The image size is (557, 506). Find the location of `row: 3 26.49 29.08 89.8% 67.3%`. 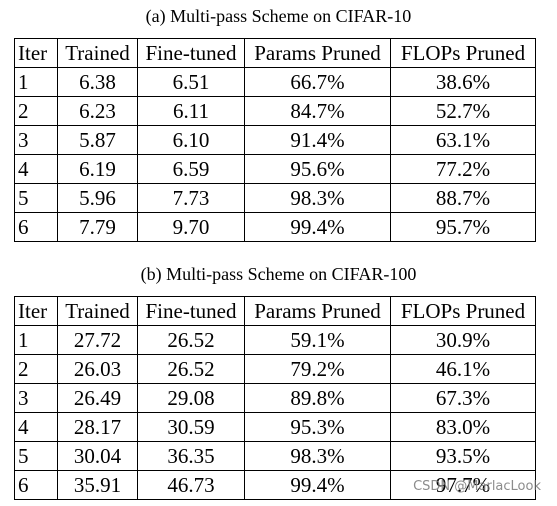

row: 3 26.49 29.08 89.8% 67.3% is located at coordinates (275, 398).